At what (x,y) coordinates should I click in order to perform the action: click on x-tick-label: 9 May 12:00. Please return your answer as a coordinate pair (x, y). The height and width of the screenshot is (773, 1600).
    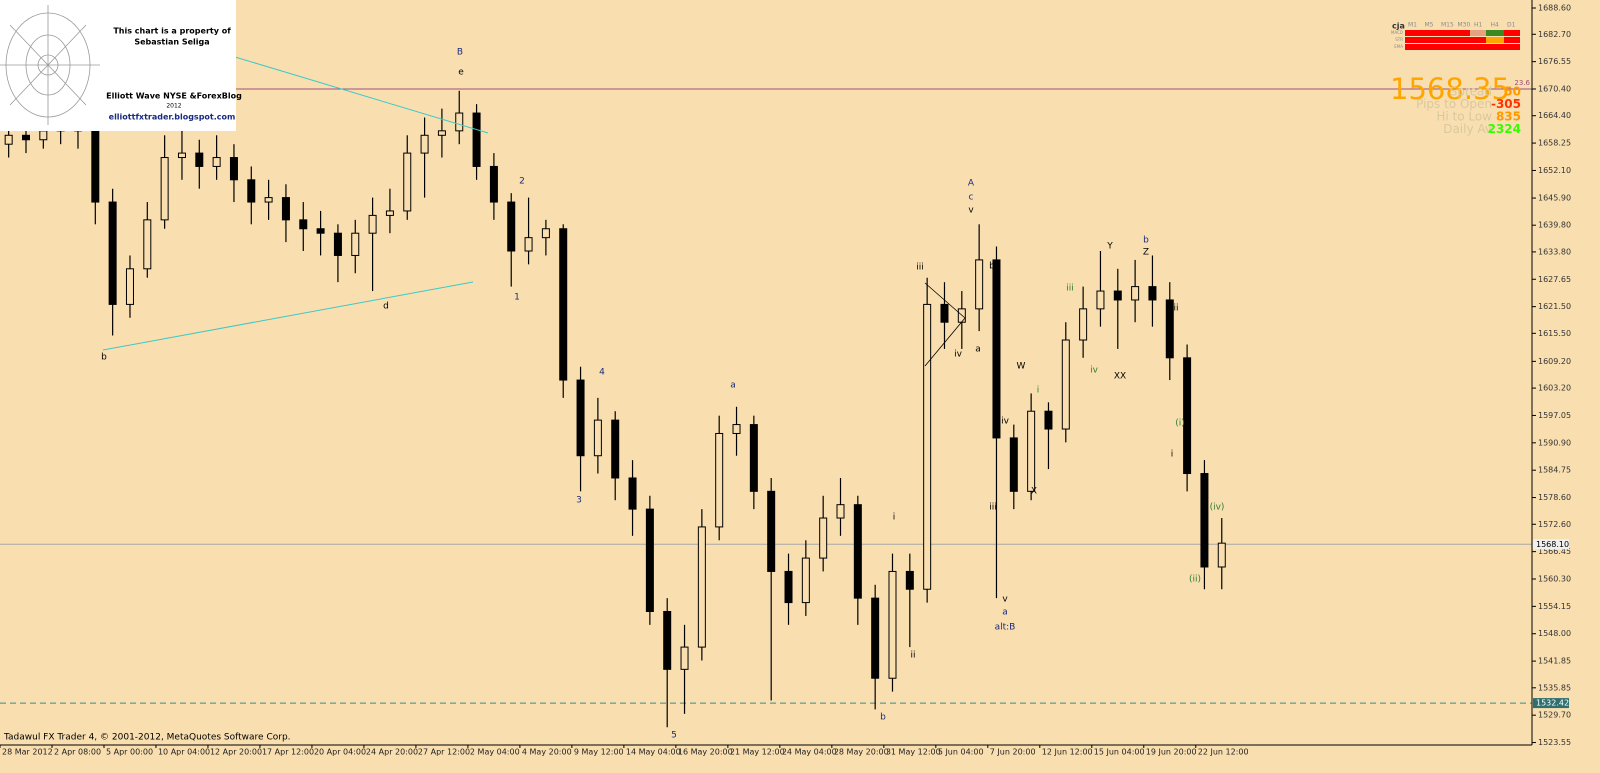
    Looking at the image, I should click on (599, 752).